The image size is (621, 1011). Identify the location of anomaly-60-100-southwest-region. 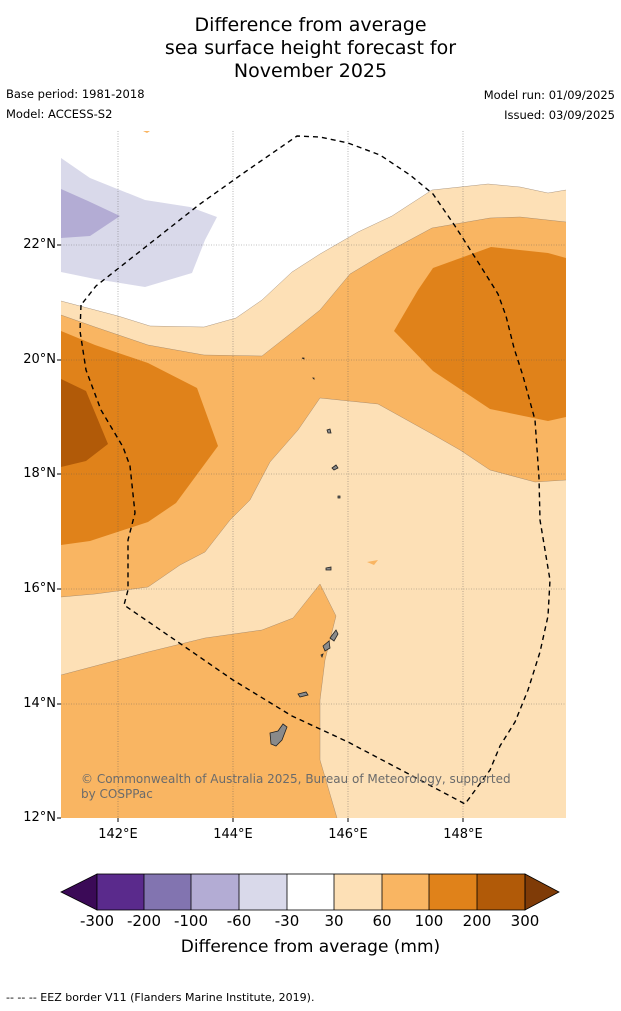
(199, 701).